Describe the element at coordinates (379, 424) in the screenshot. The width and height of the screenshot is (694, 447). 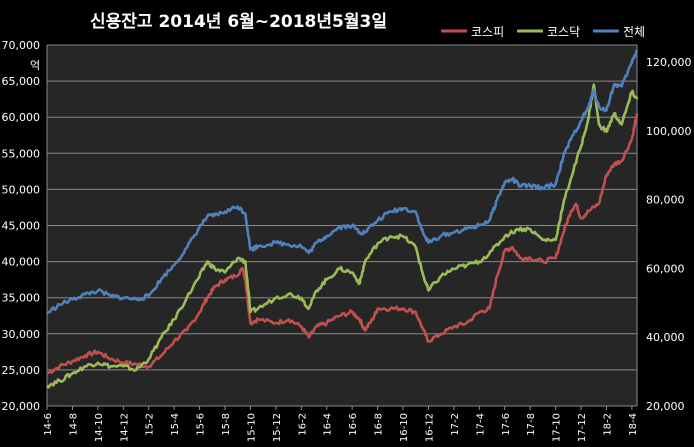
I see `x-tick-label: 16-8` at that location.